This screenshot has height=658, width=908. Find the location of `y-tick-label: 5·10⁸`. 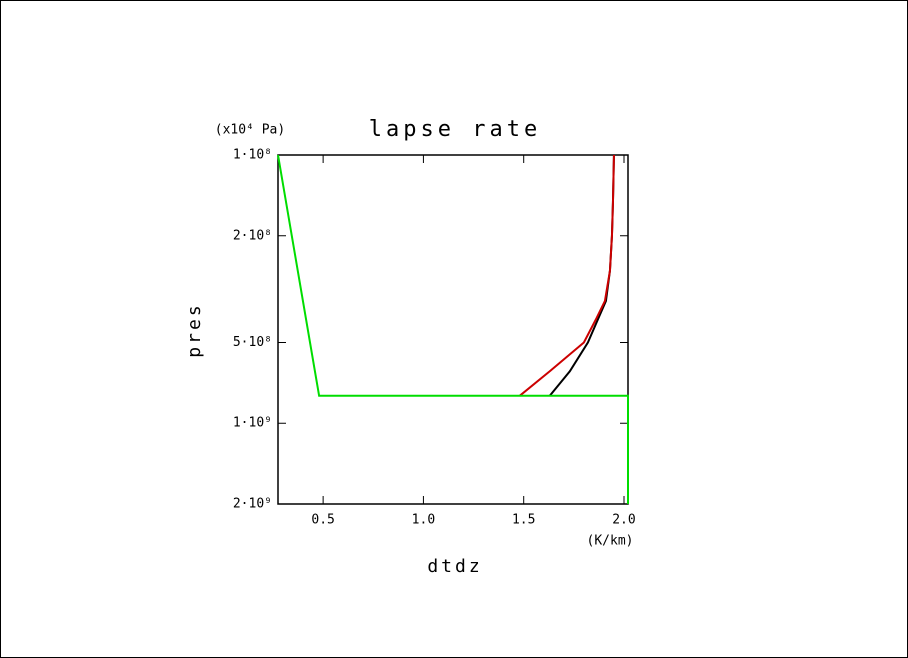

y-tick-label: 5·10⁸ is located at coordinates (252, 342).